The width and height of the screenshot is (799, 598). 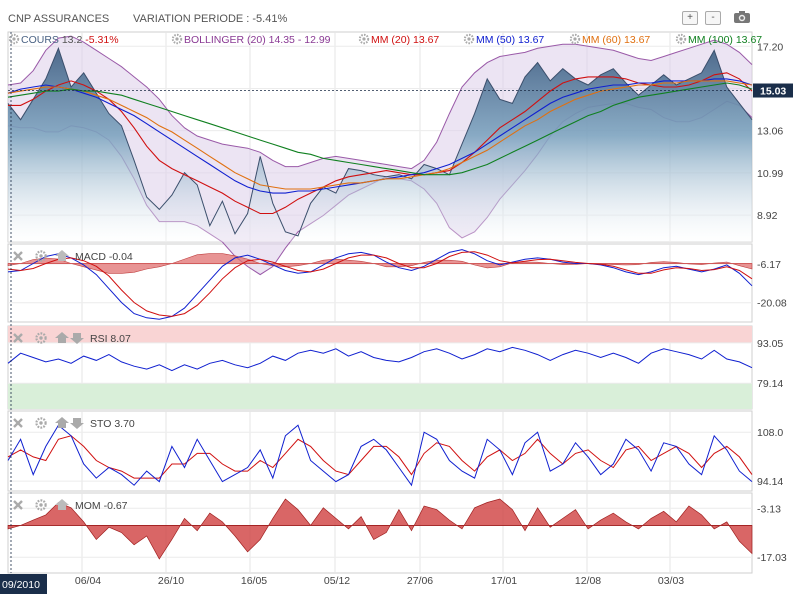 I want to click on last-value-text: 15.03, so click(x=773, y=92).